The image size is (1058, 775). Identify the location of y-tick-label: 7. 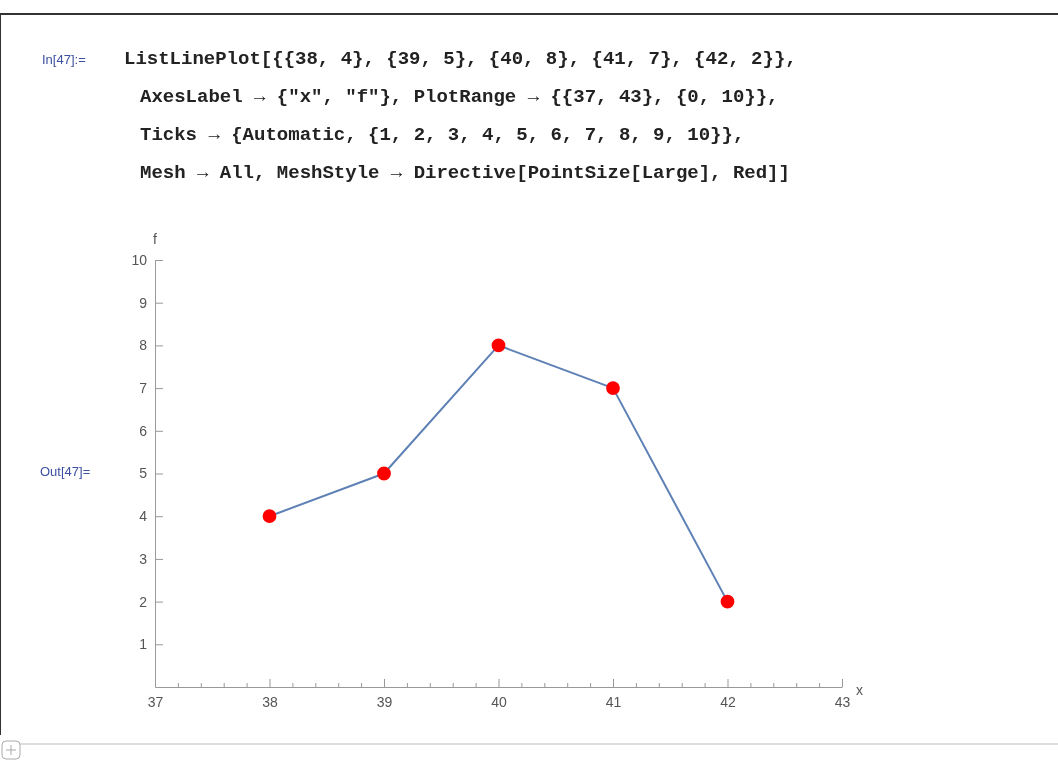
(143, 388).